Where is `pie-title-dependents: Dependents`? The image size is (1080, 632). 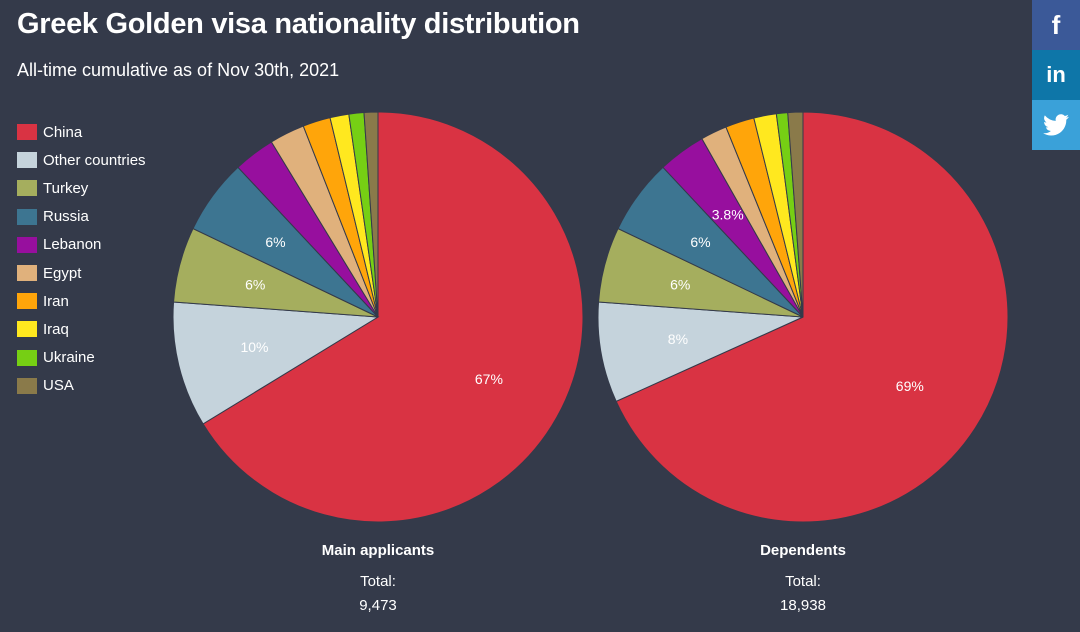
pie-title-dependents: Dependents is located at coordinates (803, 550).